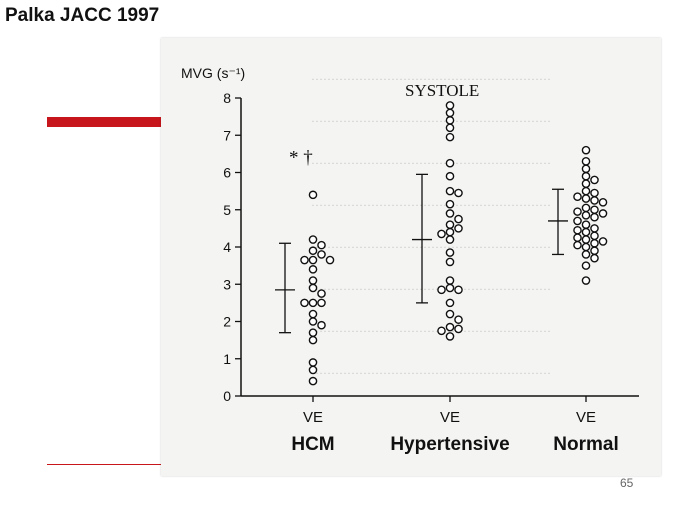 Image resolution: width=689 pixels, height=517 pixels. What do you see at coordinates (449, 444) in the screenshot?
I see `category-label: Hypertensive` at bounding box center [449, 444].